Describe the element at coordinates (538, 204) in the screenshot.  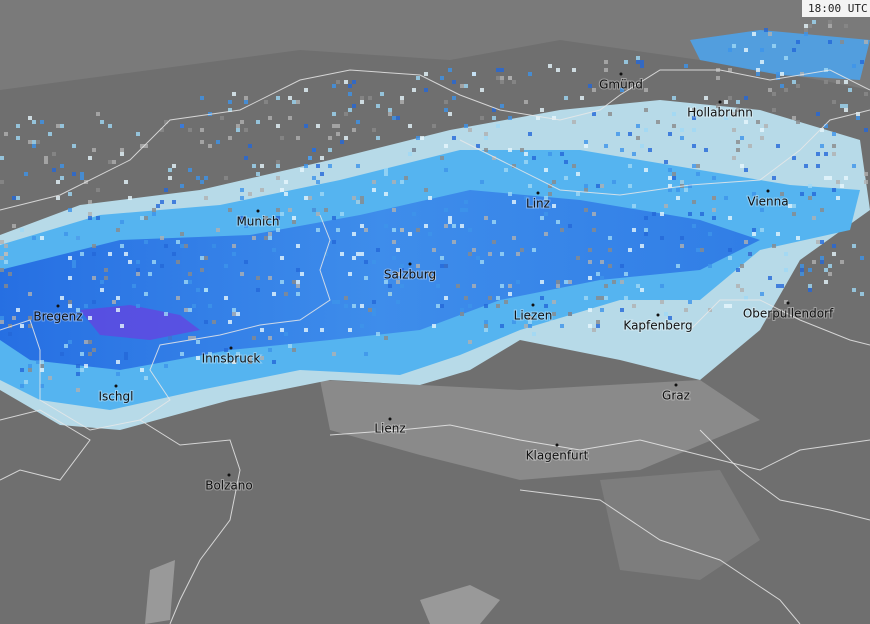
I see `city-label: Linz` at that location.